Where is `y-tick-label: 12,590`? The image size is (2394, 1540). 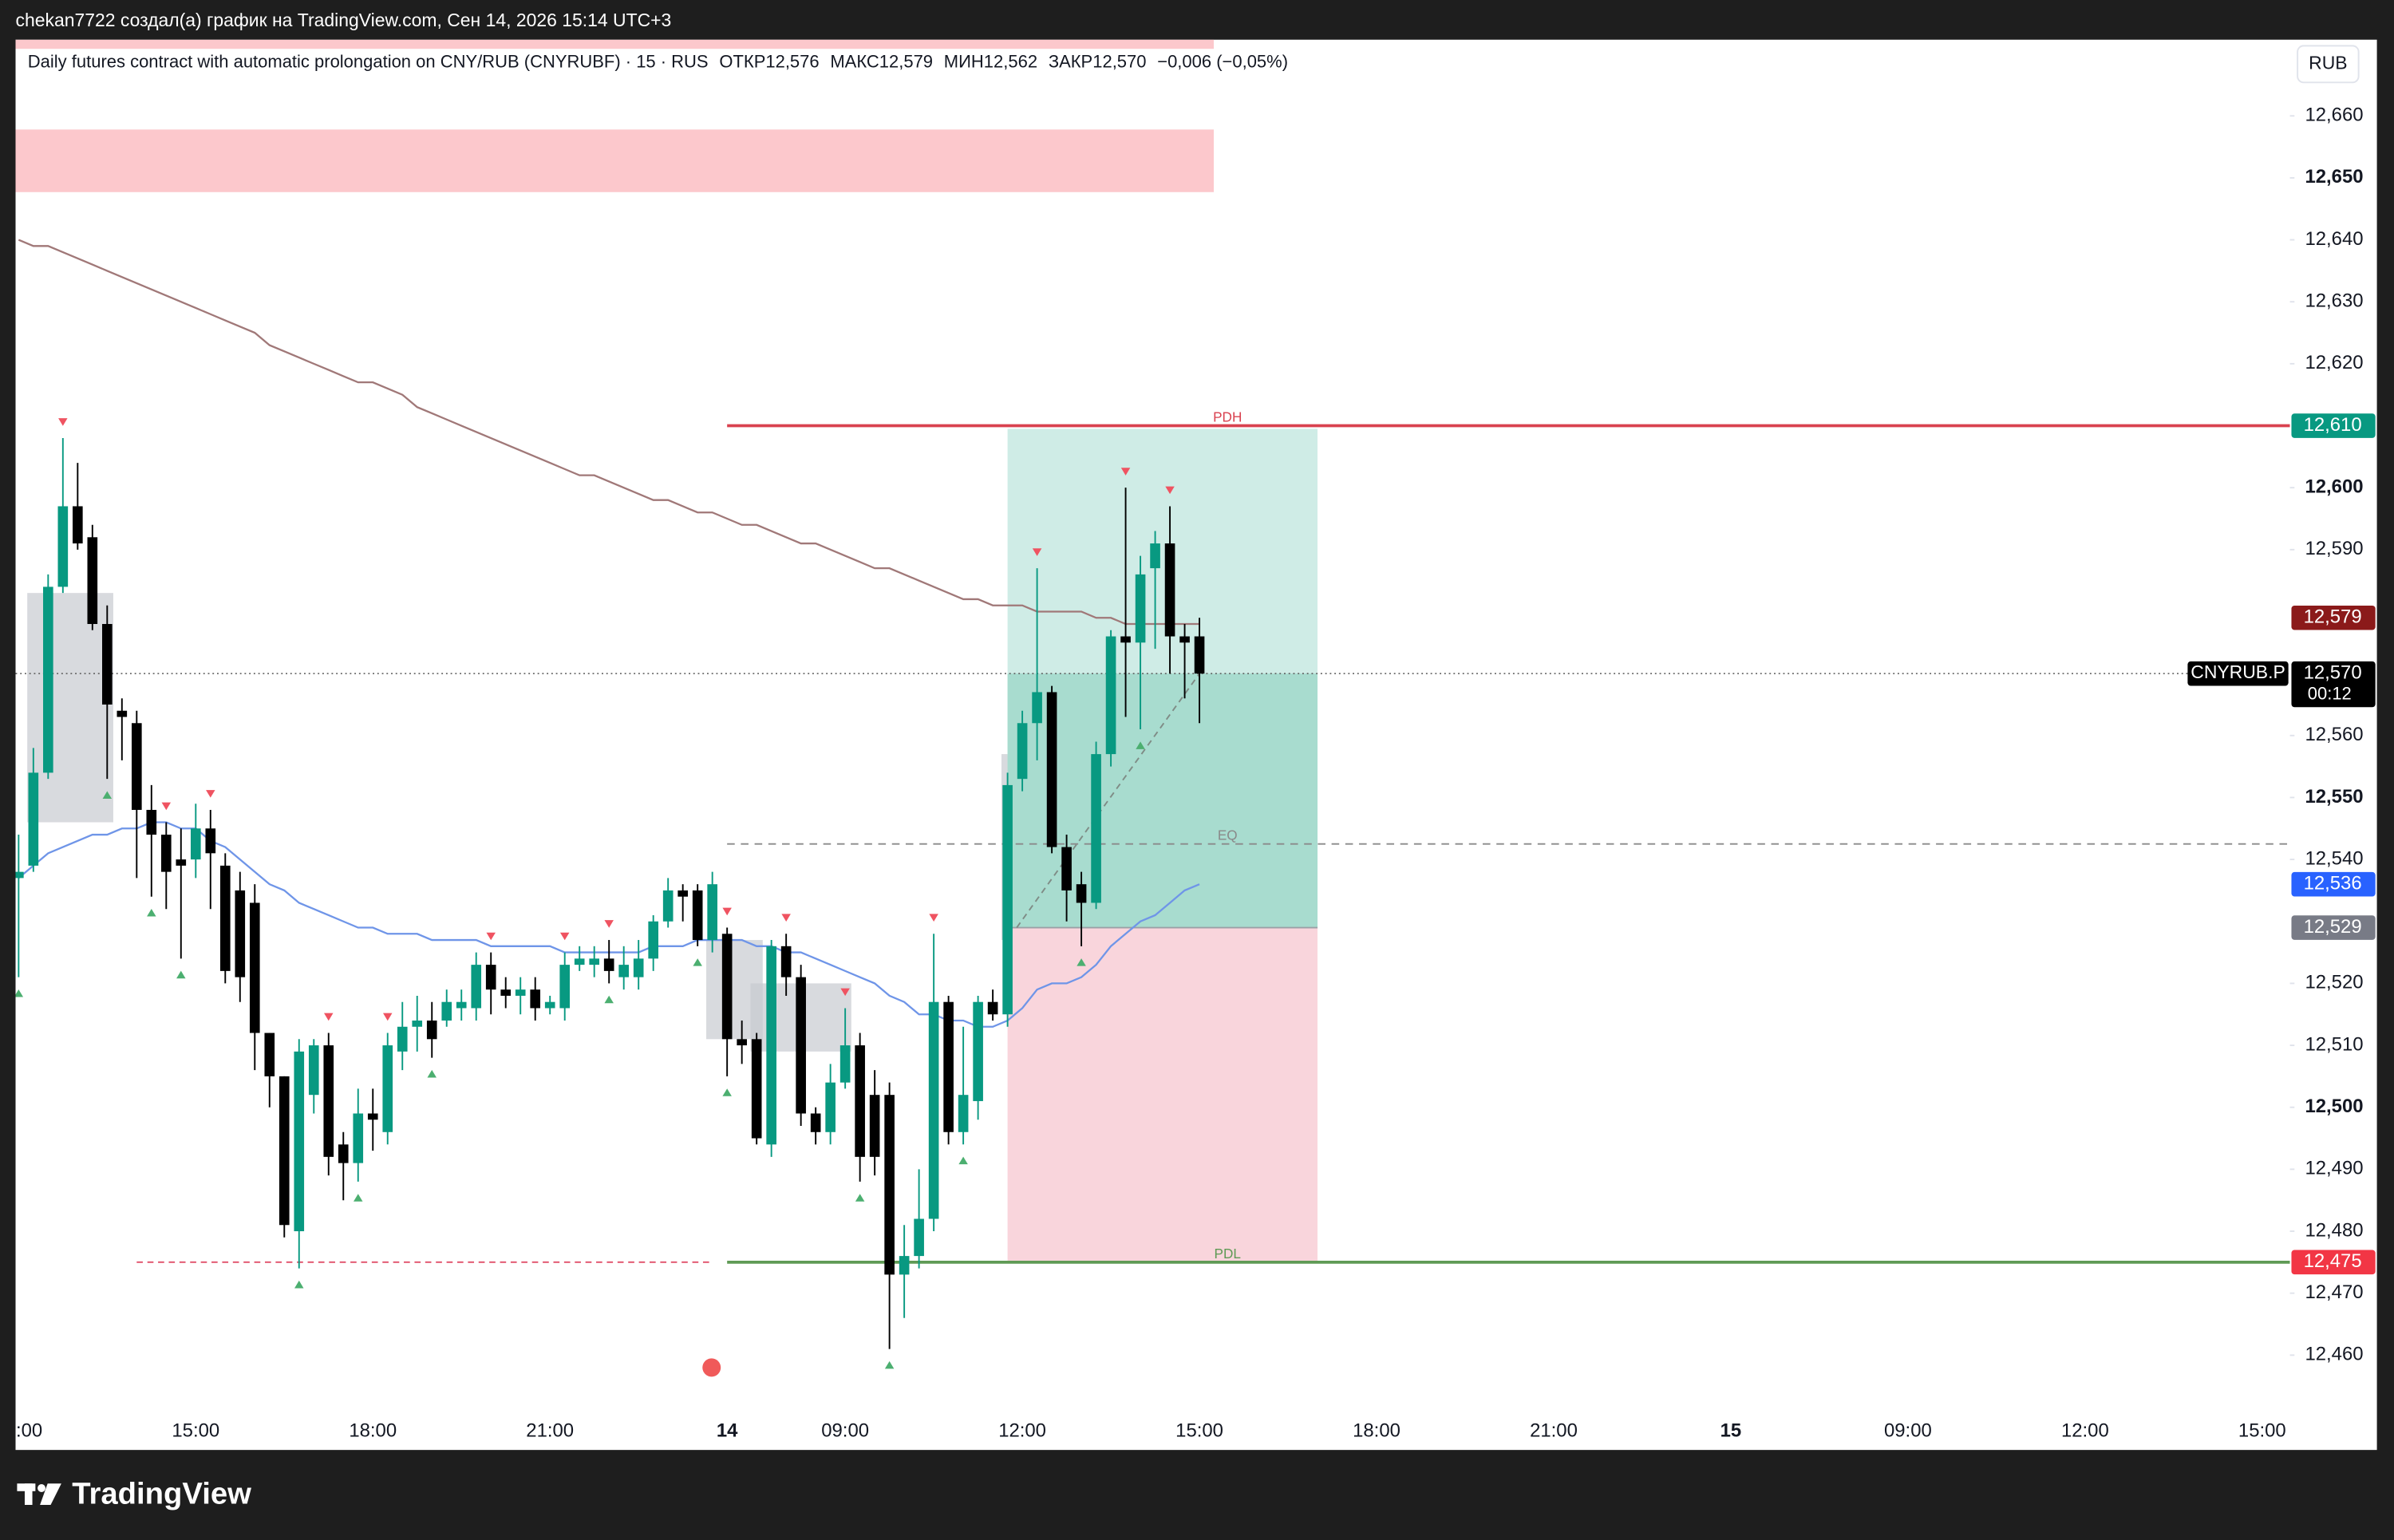 y-tick-label: 12,590 is located at coordinates (2334, 548).